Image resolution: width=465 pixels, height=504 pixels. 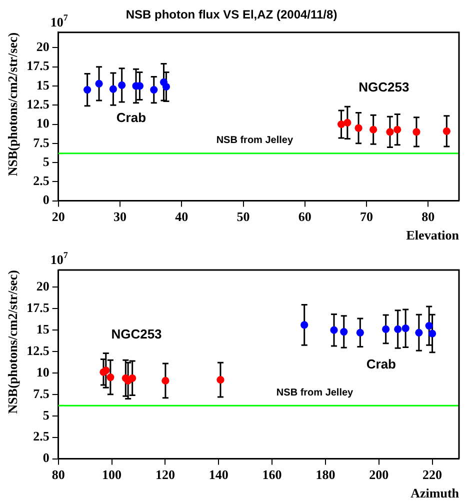 What do you see at coordinates (367, 216) in the screenshot?
I see `x-tick-label: 70` at bounding box center [367, 216].